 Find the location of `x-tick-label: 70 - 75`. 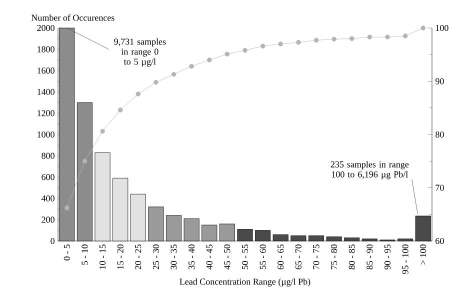

x-tick-label: 70 - 75 is located at coordinates (316, 257).